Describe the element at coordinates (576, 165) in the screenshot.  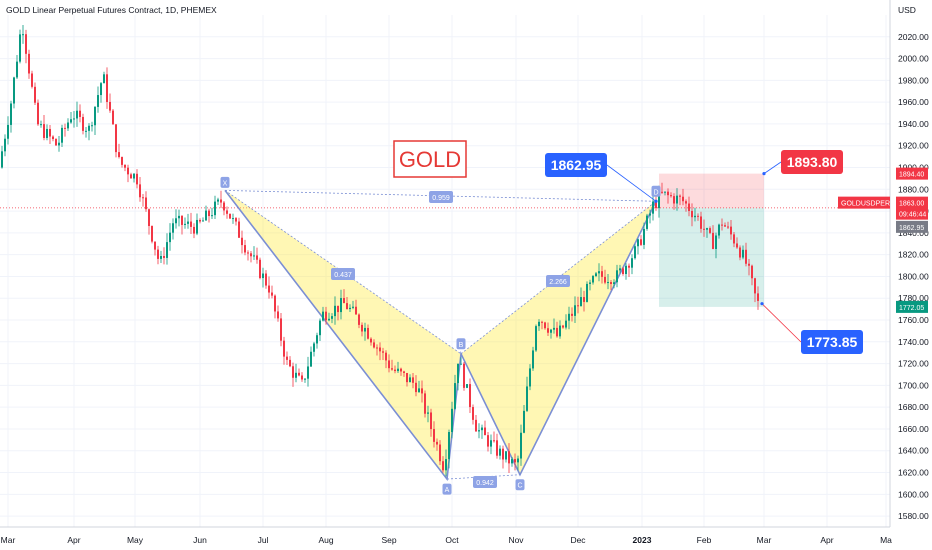
I see `callout-entry-box` at that location.